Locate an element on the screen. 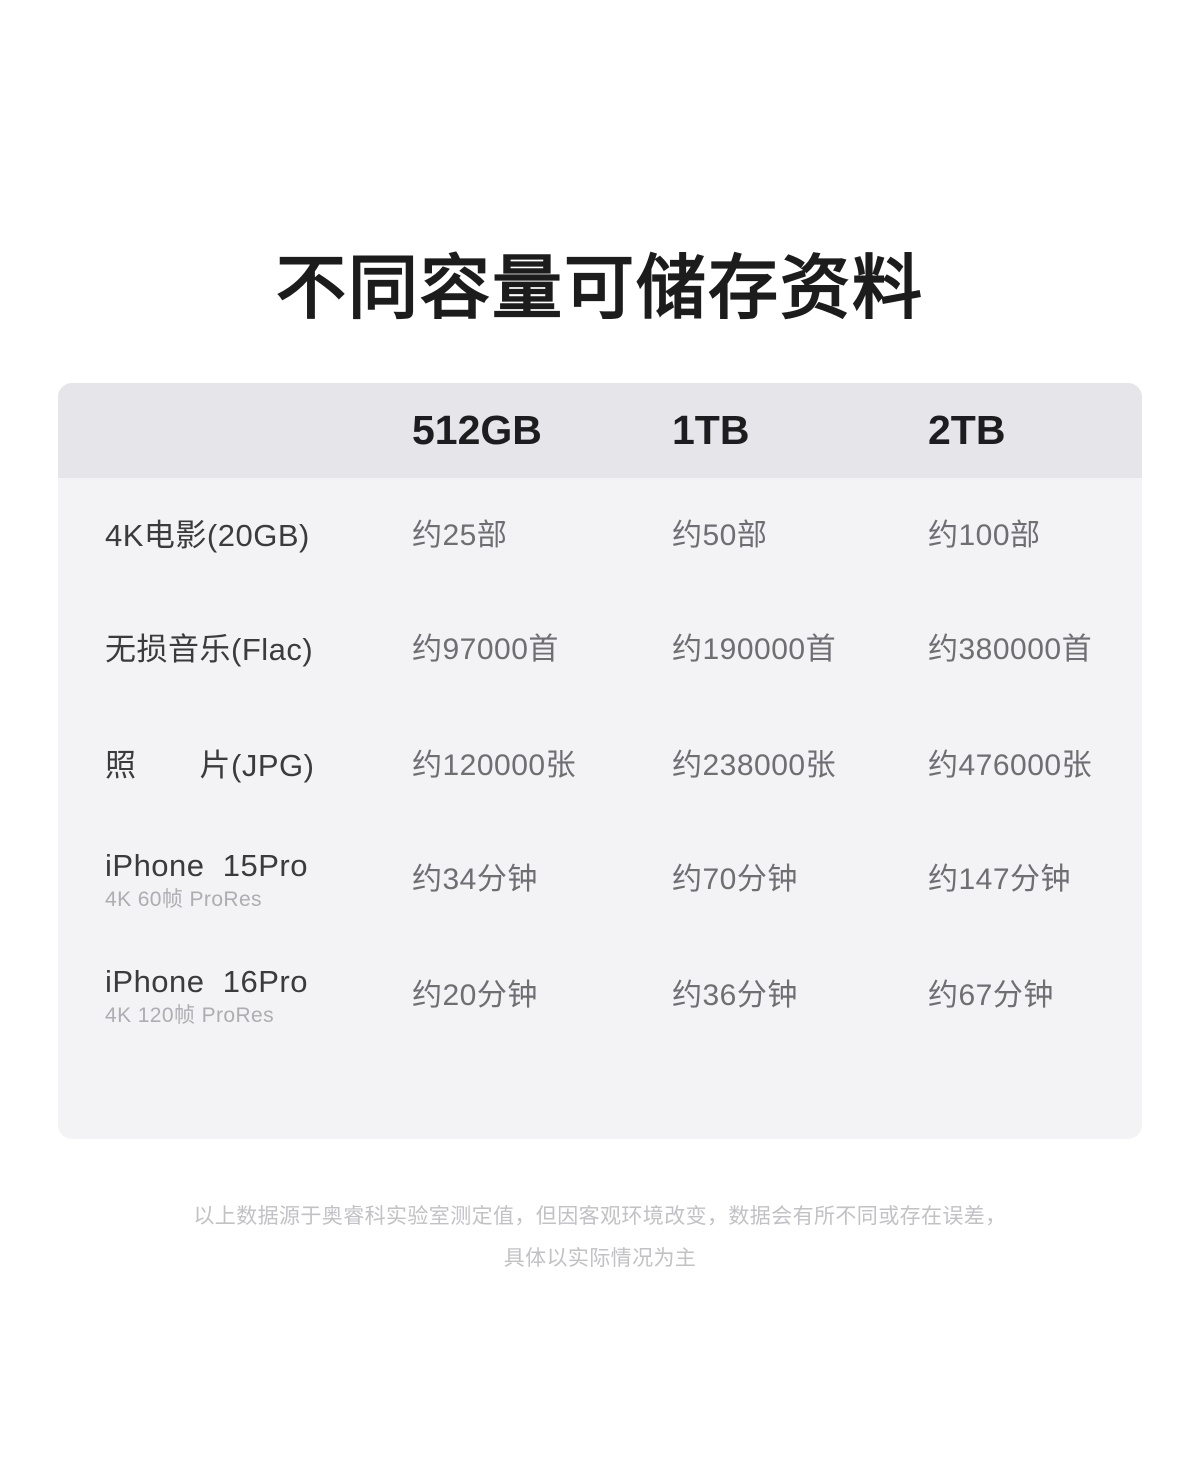 The height and width of the screenshot is (1476, 1200). table-header-1tb: 1TB is located at coordinates (711, 430).